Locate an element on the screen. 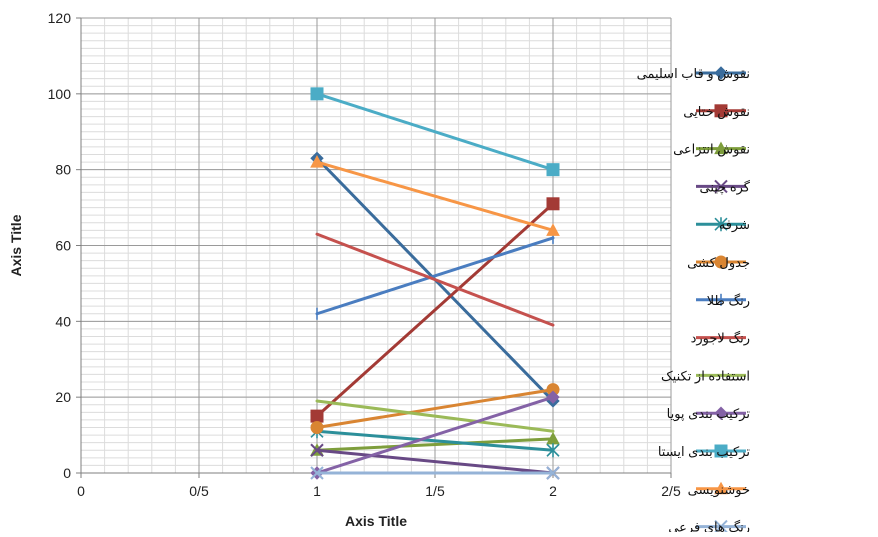 The width and height of the screenshot is (878, 537). legend-label: نقوش انتزاعی is located at coordinates (711, 150).